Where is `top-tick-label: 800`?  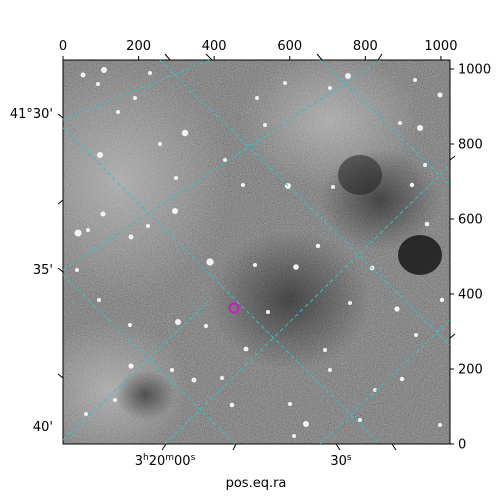 top-tick-label: 800 is located at coordinates (365, 46).